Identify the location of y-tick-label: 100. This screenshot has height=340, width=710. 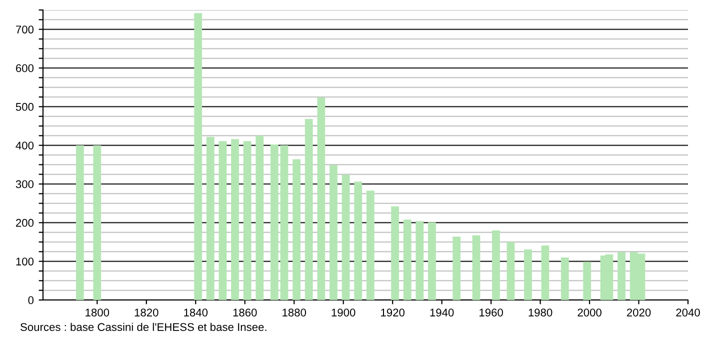
(25, 262).